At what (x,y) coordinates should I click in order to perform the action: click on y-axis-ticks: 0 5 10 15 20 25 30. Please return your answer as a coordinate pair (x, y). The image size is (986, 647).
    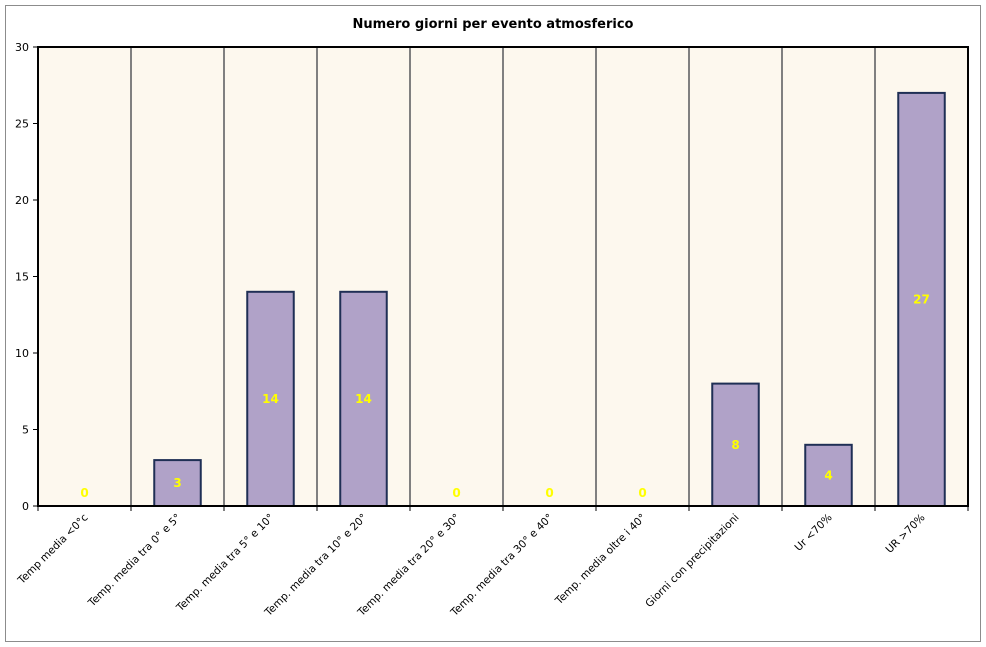
    Looking at the image, I should click on (26, 277).